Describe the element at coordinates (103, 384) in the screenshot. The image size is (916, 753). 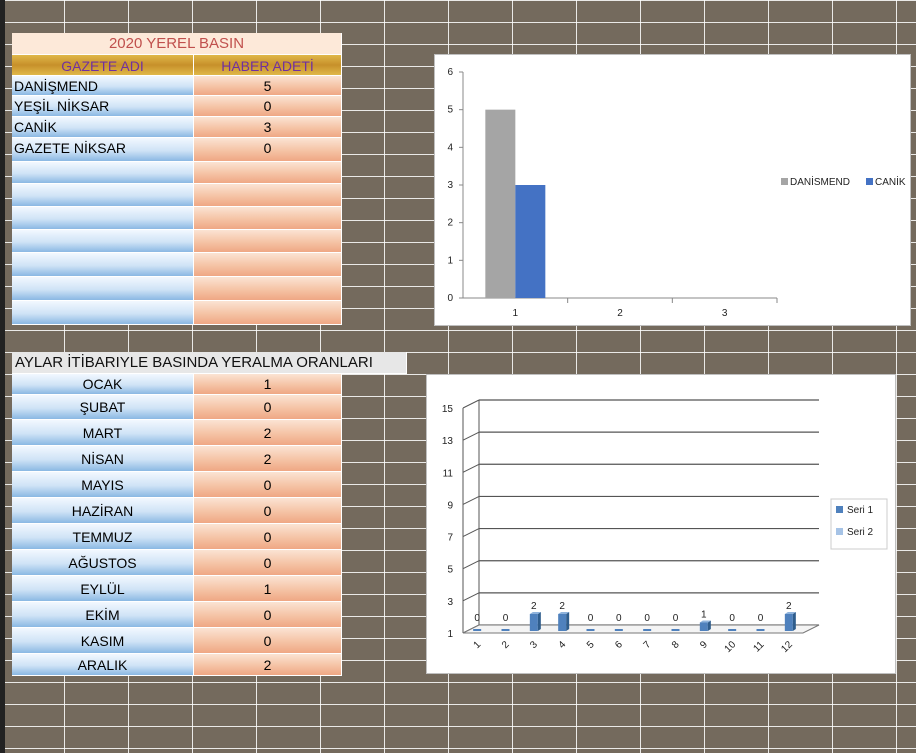
I see `month-name: OCAK` at that location.